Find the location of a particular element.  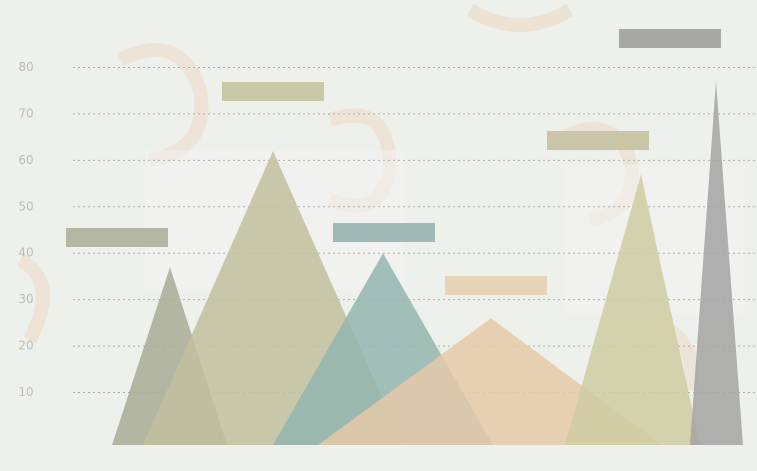

y-tick-label: 30 is located at coordinates (25, 299).